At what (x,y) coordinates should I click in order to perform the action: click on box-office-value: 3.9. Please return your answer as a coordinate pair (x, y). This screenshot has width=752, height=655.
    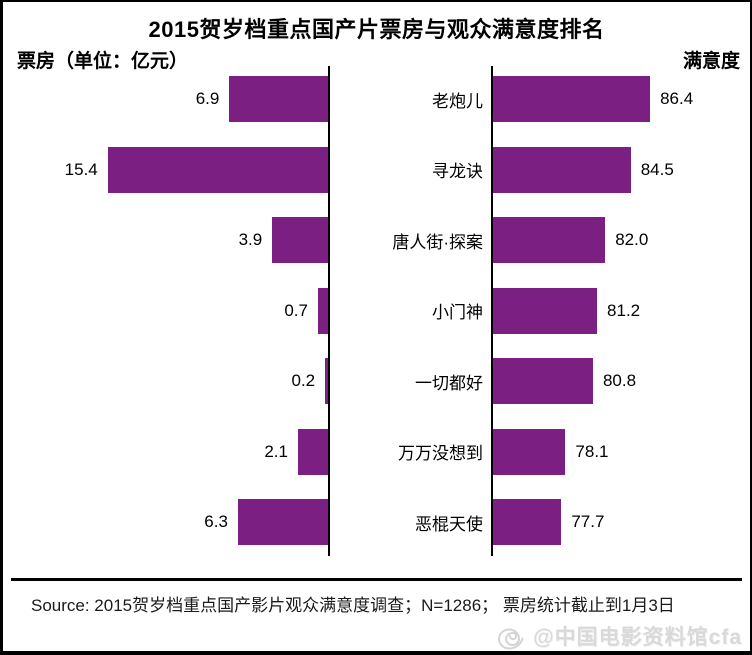
    Looking at the image, I should click on (250, 240).